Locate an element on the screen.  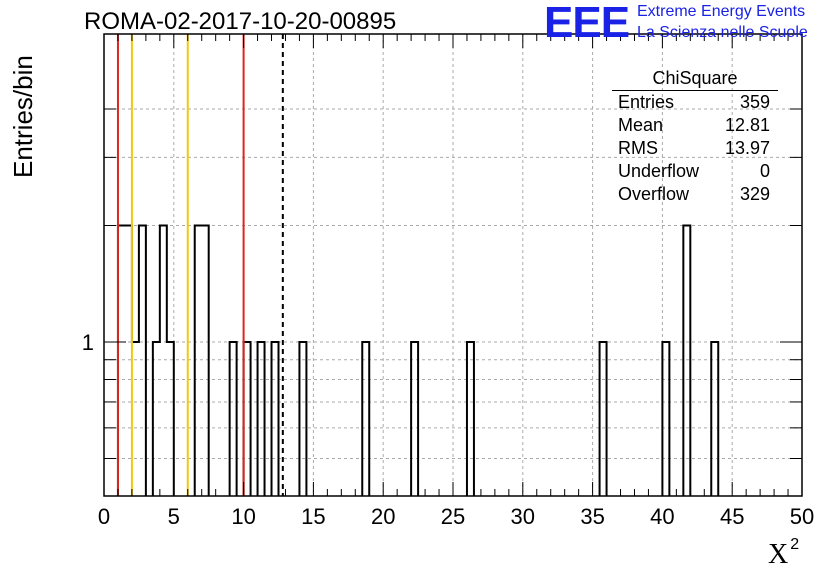
x-tick-label: 5 is located at coordinates (174, 516).